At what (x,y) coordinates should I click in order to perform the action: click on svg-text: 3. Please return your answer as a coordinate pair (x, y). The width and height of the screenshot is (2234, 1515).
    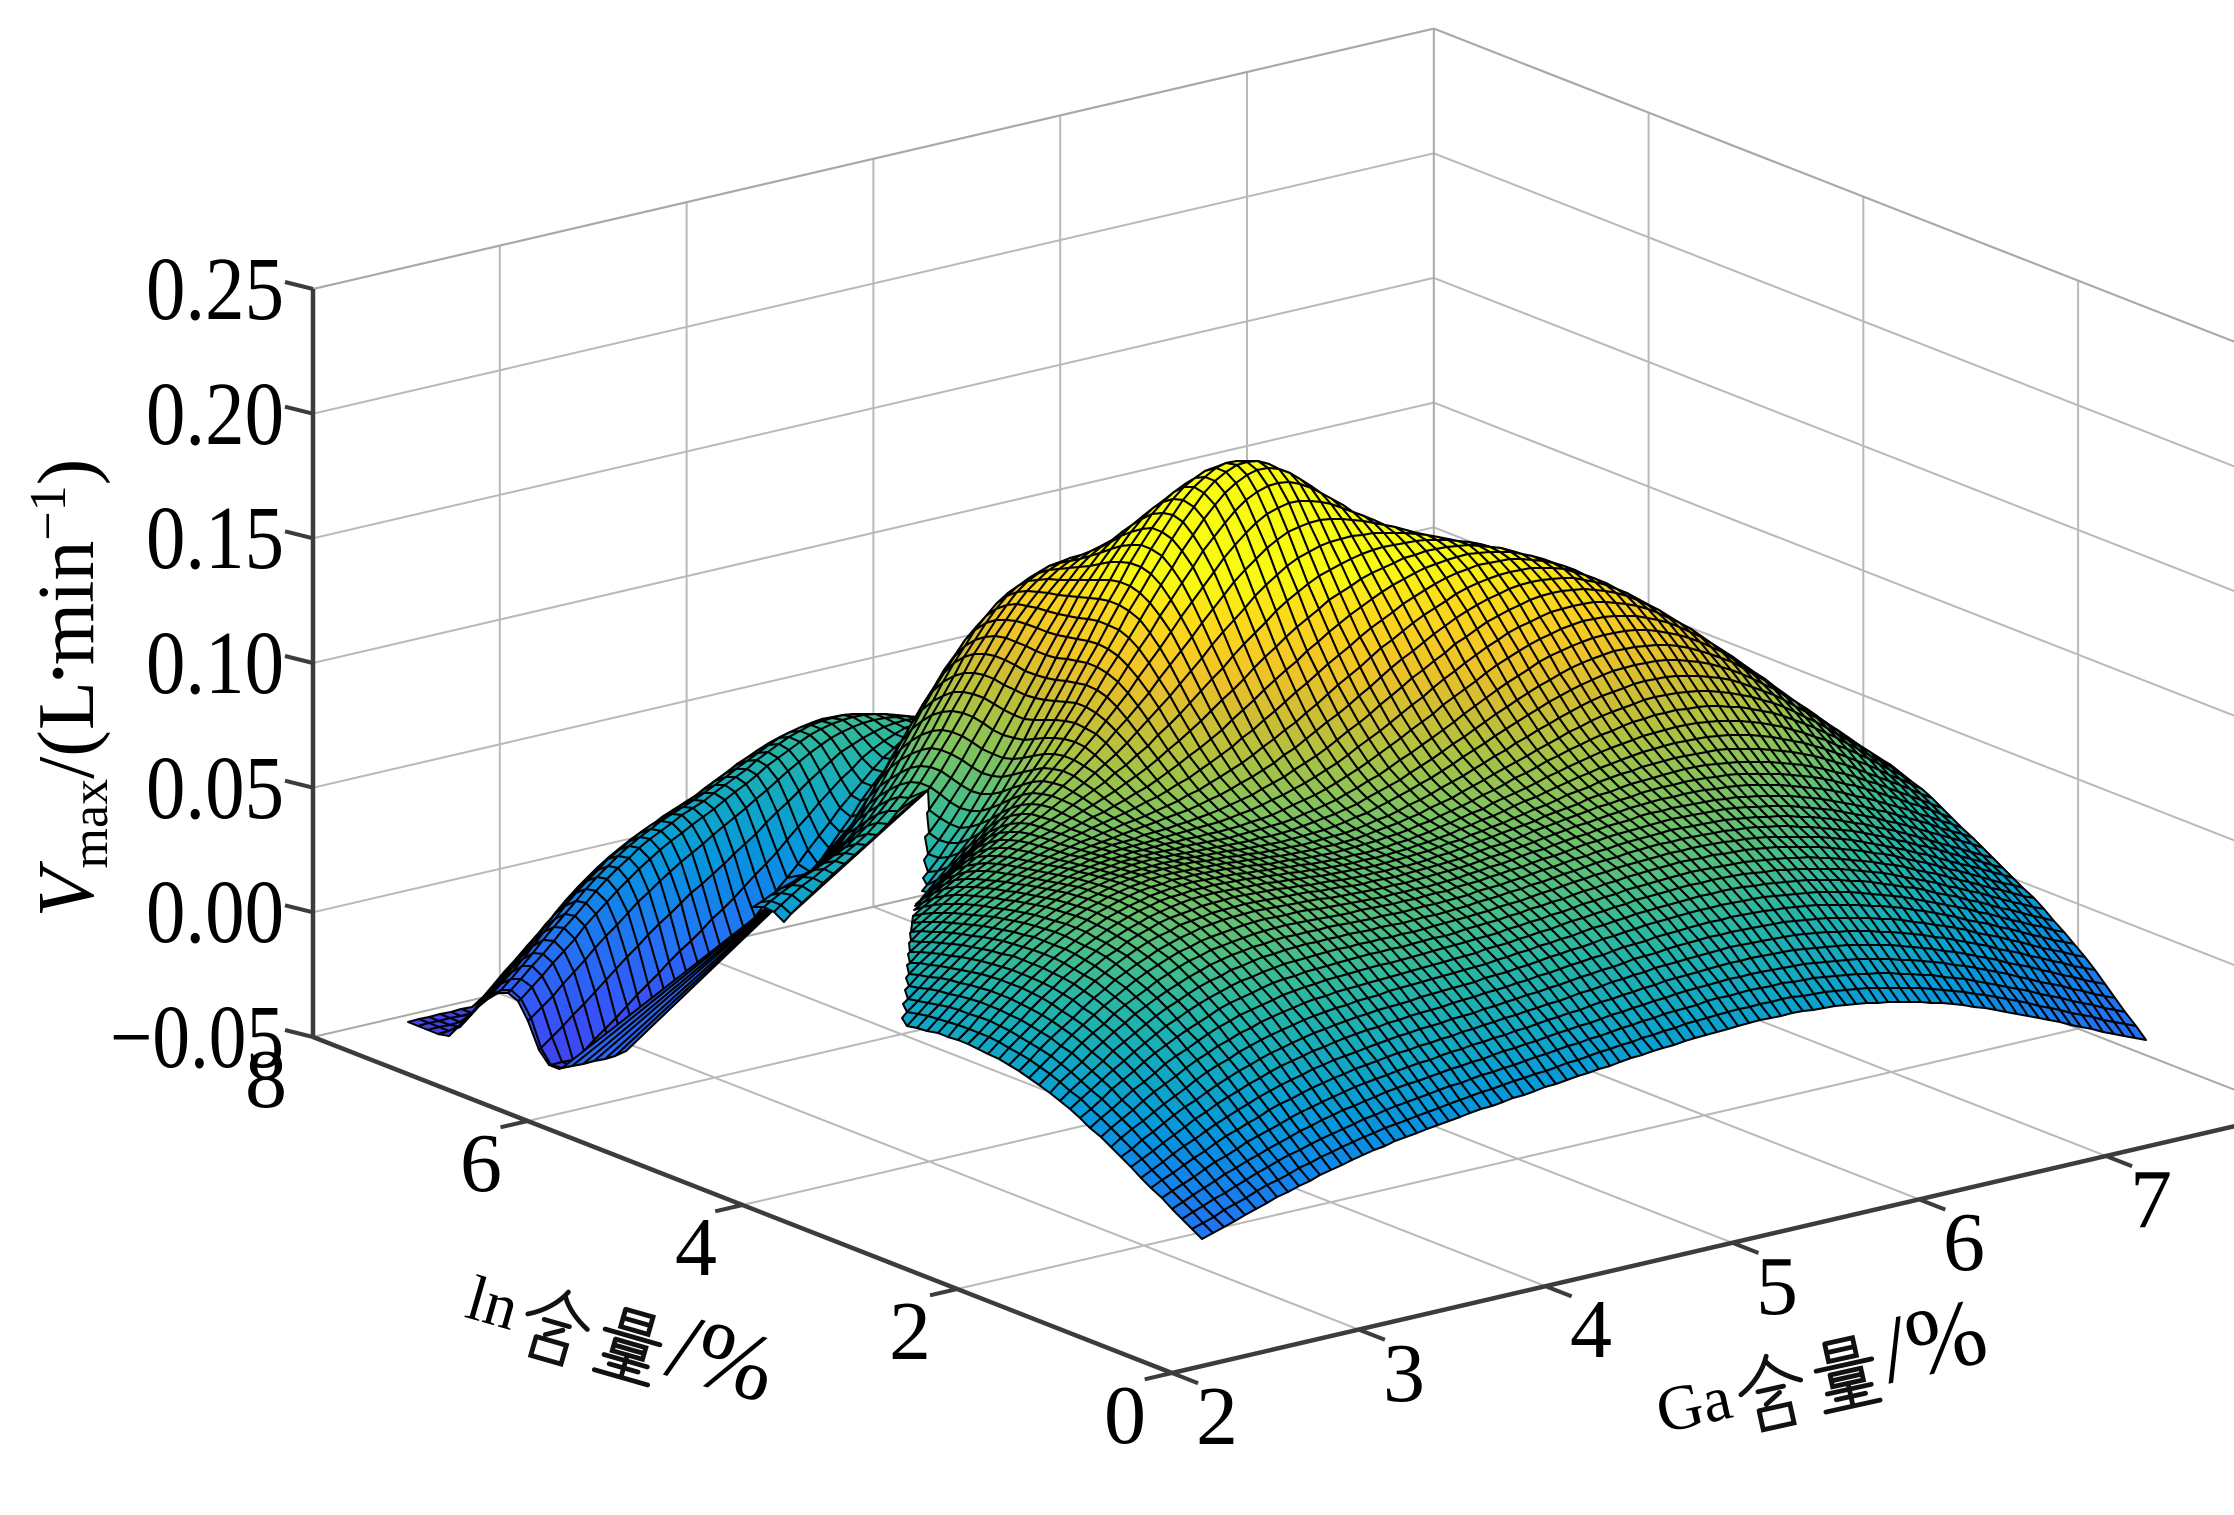
    Looking at the image, I should click on (1404, 1373).